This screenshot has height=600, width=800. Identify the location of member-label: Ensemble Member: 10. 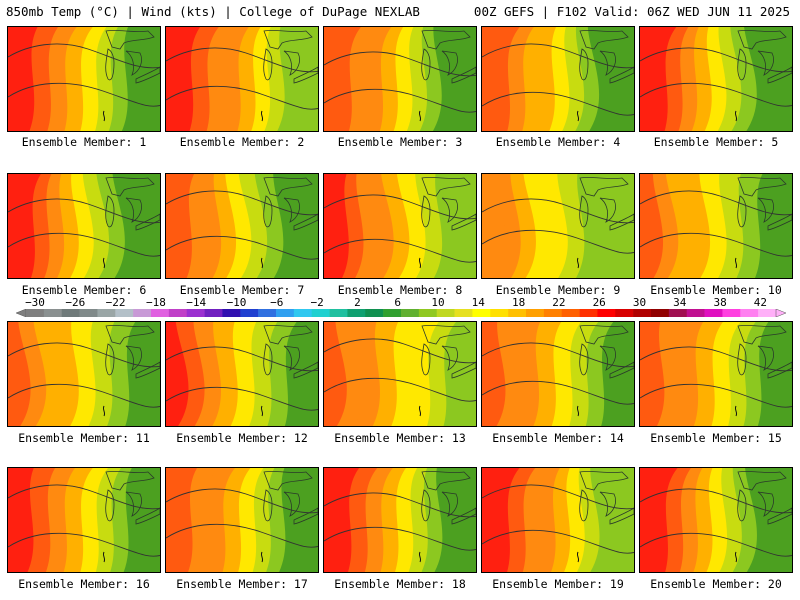
(716, 290).